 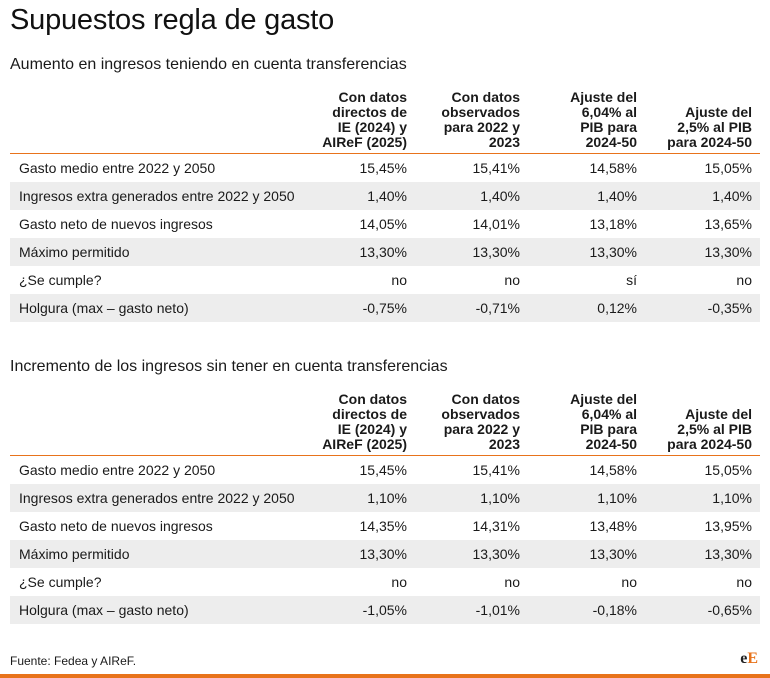 I want to click on table-row: ¿Se cumple? no no no no, so click(x=385, y=582).